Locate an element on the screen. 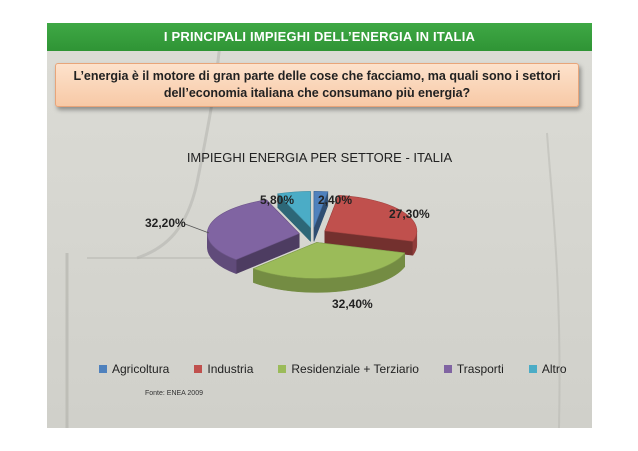  leader-line is located at coordinates (197, 228).